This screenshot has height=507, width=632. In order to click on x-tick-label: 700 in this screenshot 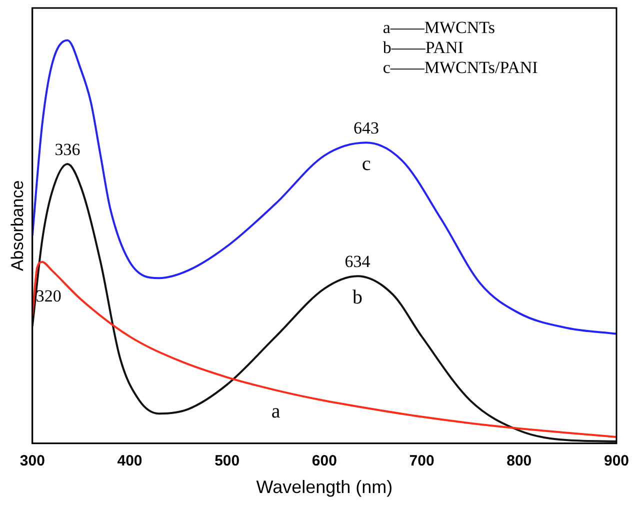, I will do `click(421, 461)`.